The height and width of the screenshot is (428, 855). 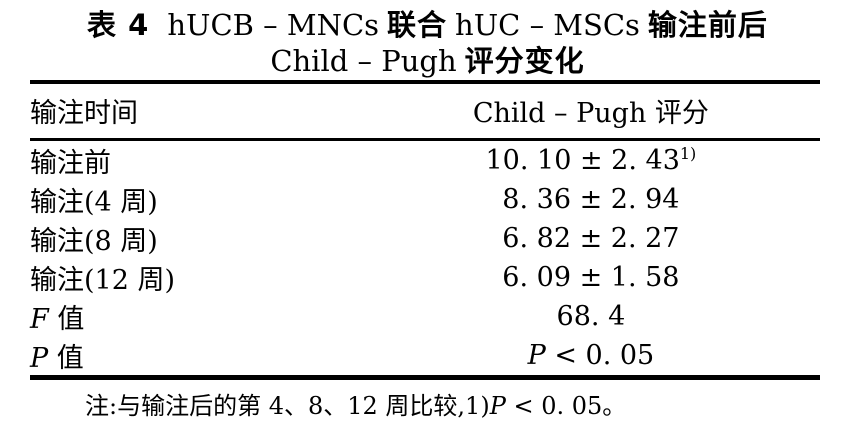 I want to click on table-header-row: 输注时间 Child – Pugh 评分, so click(x=425, y=111).